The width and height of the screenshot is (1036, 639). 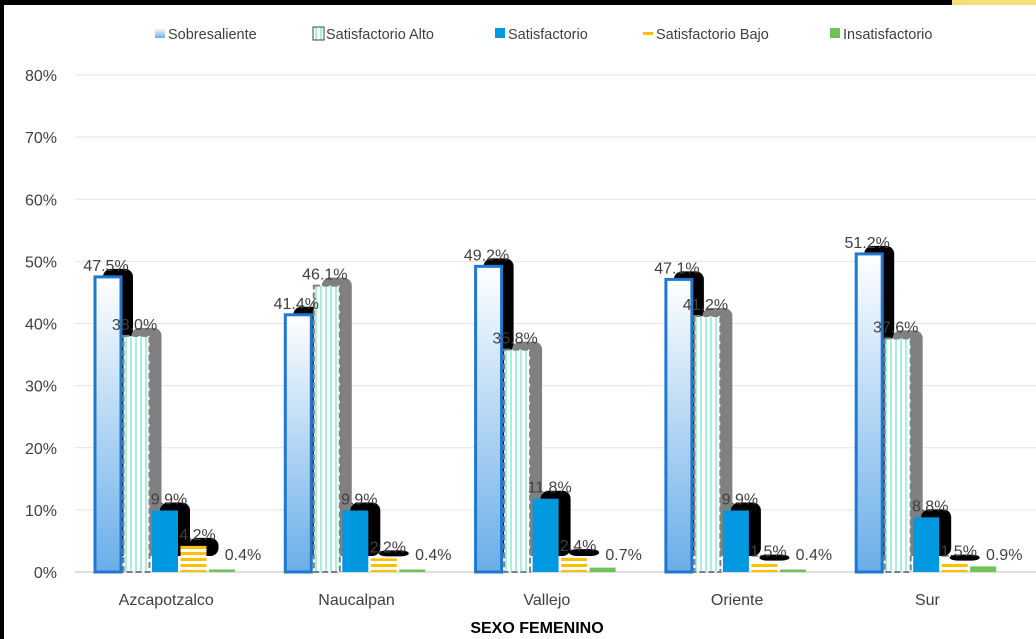 What do you see at coordinates (737, 600) in the screenshot?
I see `x-tick-label: Oriente` at bounding box center [737, 600].